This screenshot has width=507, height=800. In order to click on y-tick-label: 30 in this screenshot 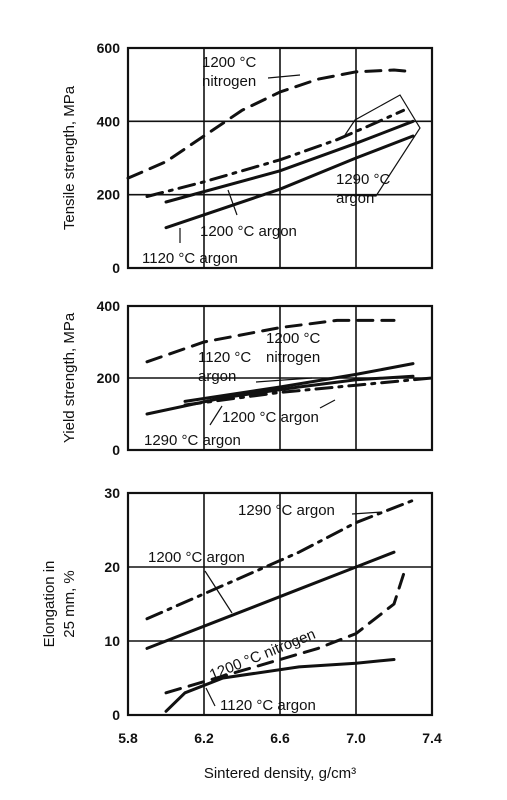, I will do `click(112, 493)`.